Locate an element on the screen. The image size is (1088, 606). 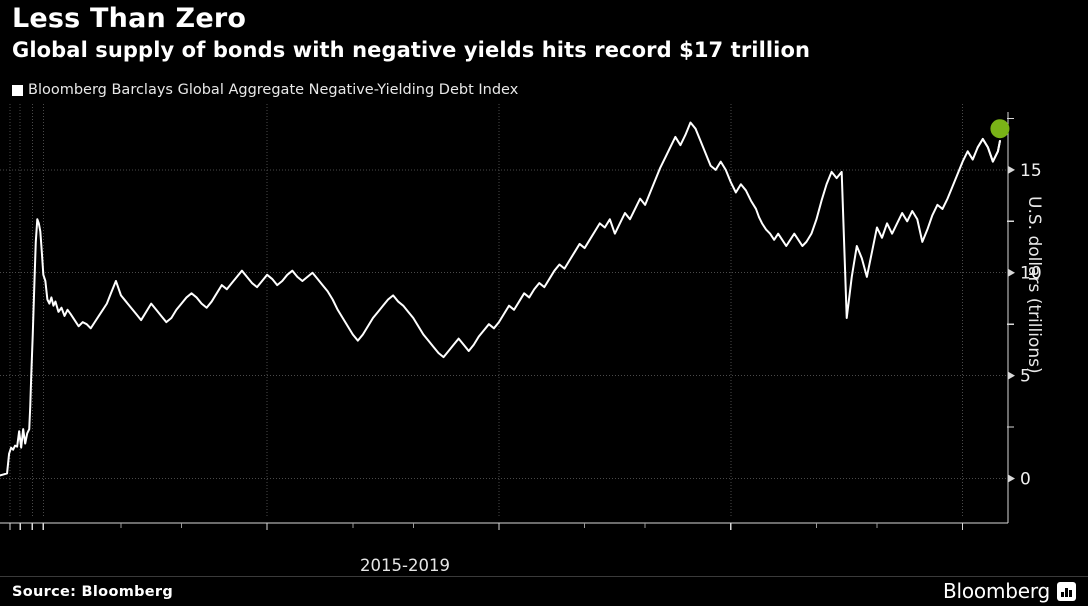
source-credit: Source: Bloomberg is located at coordinates (93, 592).